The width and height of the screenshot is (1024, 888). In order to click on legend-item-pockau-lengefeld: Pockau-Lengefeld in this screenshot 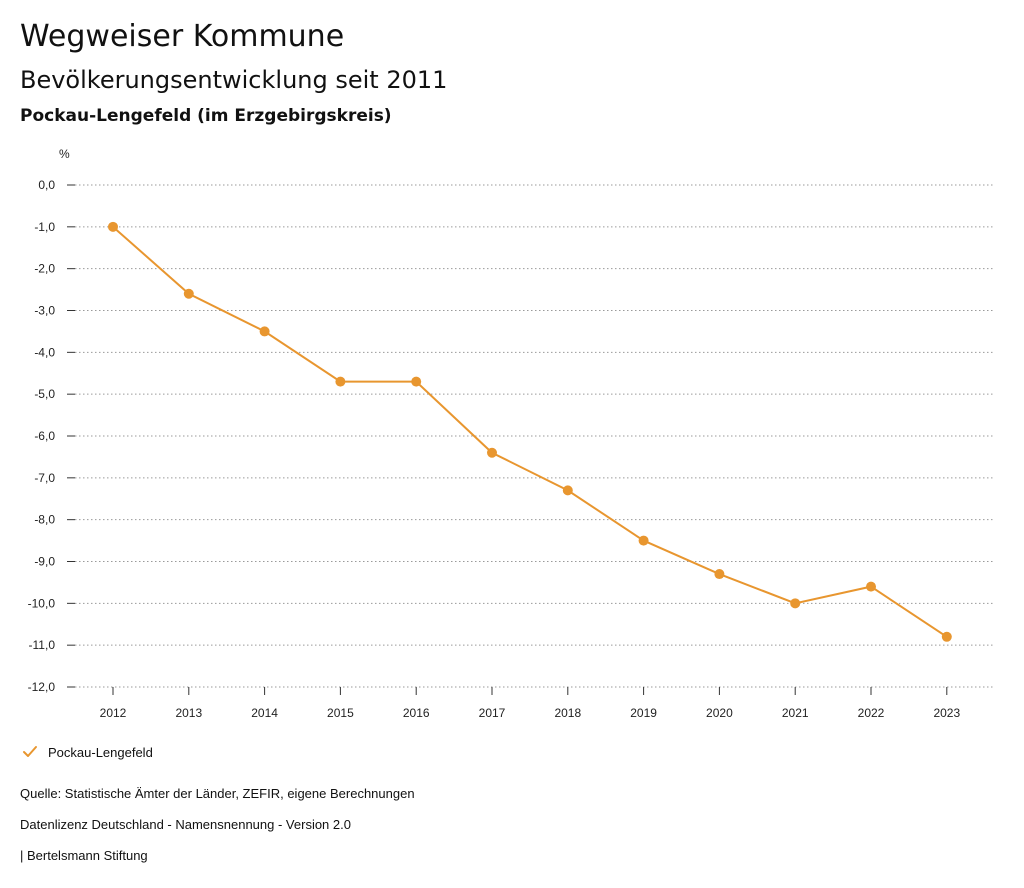, I will do `click(87, 752)`.